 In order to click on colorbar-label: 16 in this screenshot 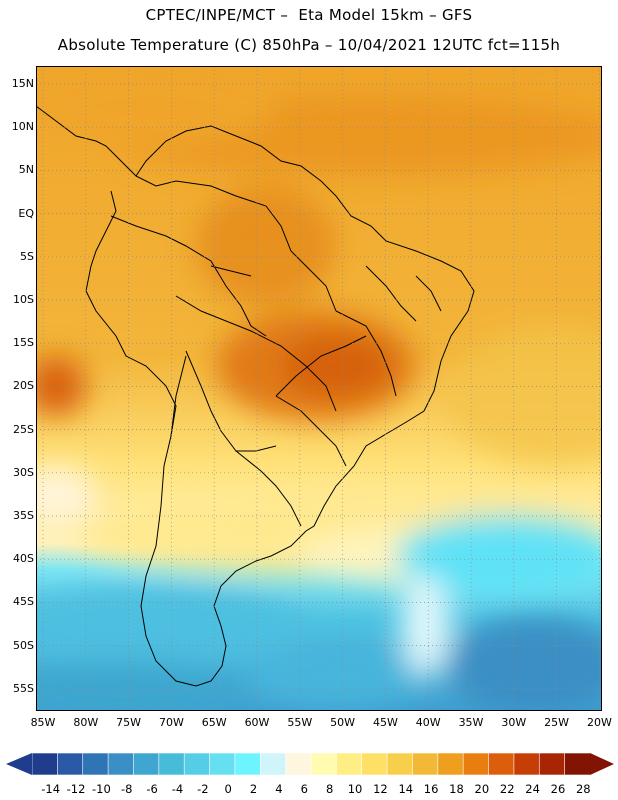, I will do `click(431, 789)`.